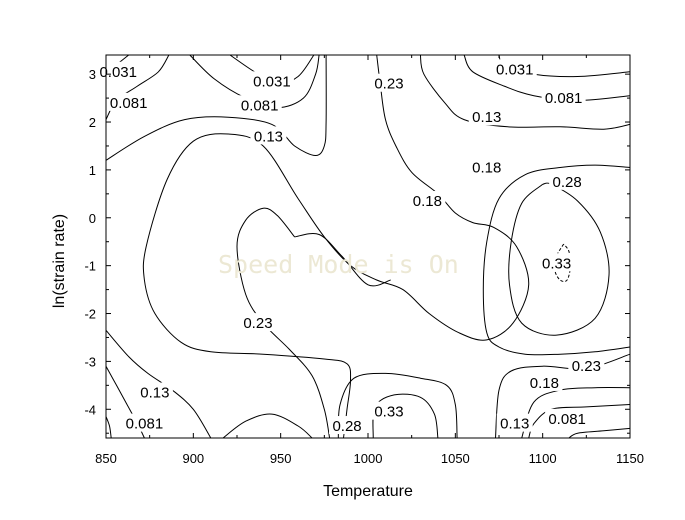 This screenshot has width=685, height=520. What do you see at coordinates (92, 170) in the screenshot?
I see `y-tick-label: 1` at bounding box center [92, 170].